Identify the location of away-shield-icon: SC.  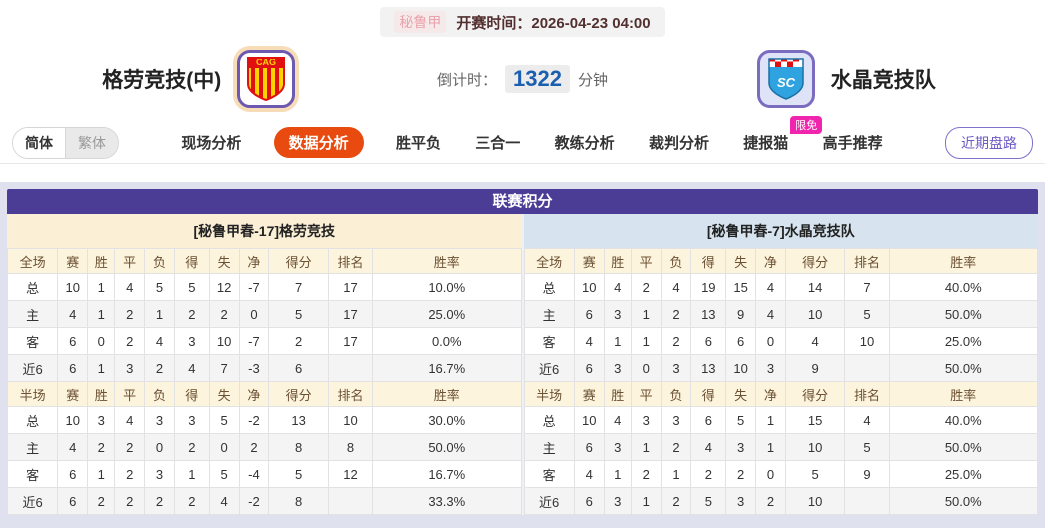
(786, 79).